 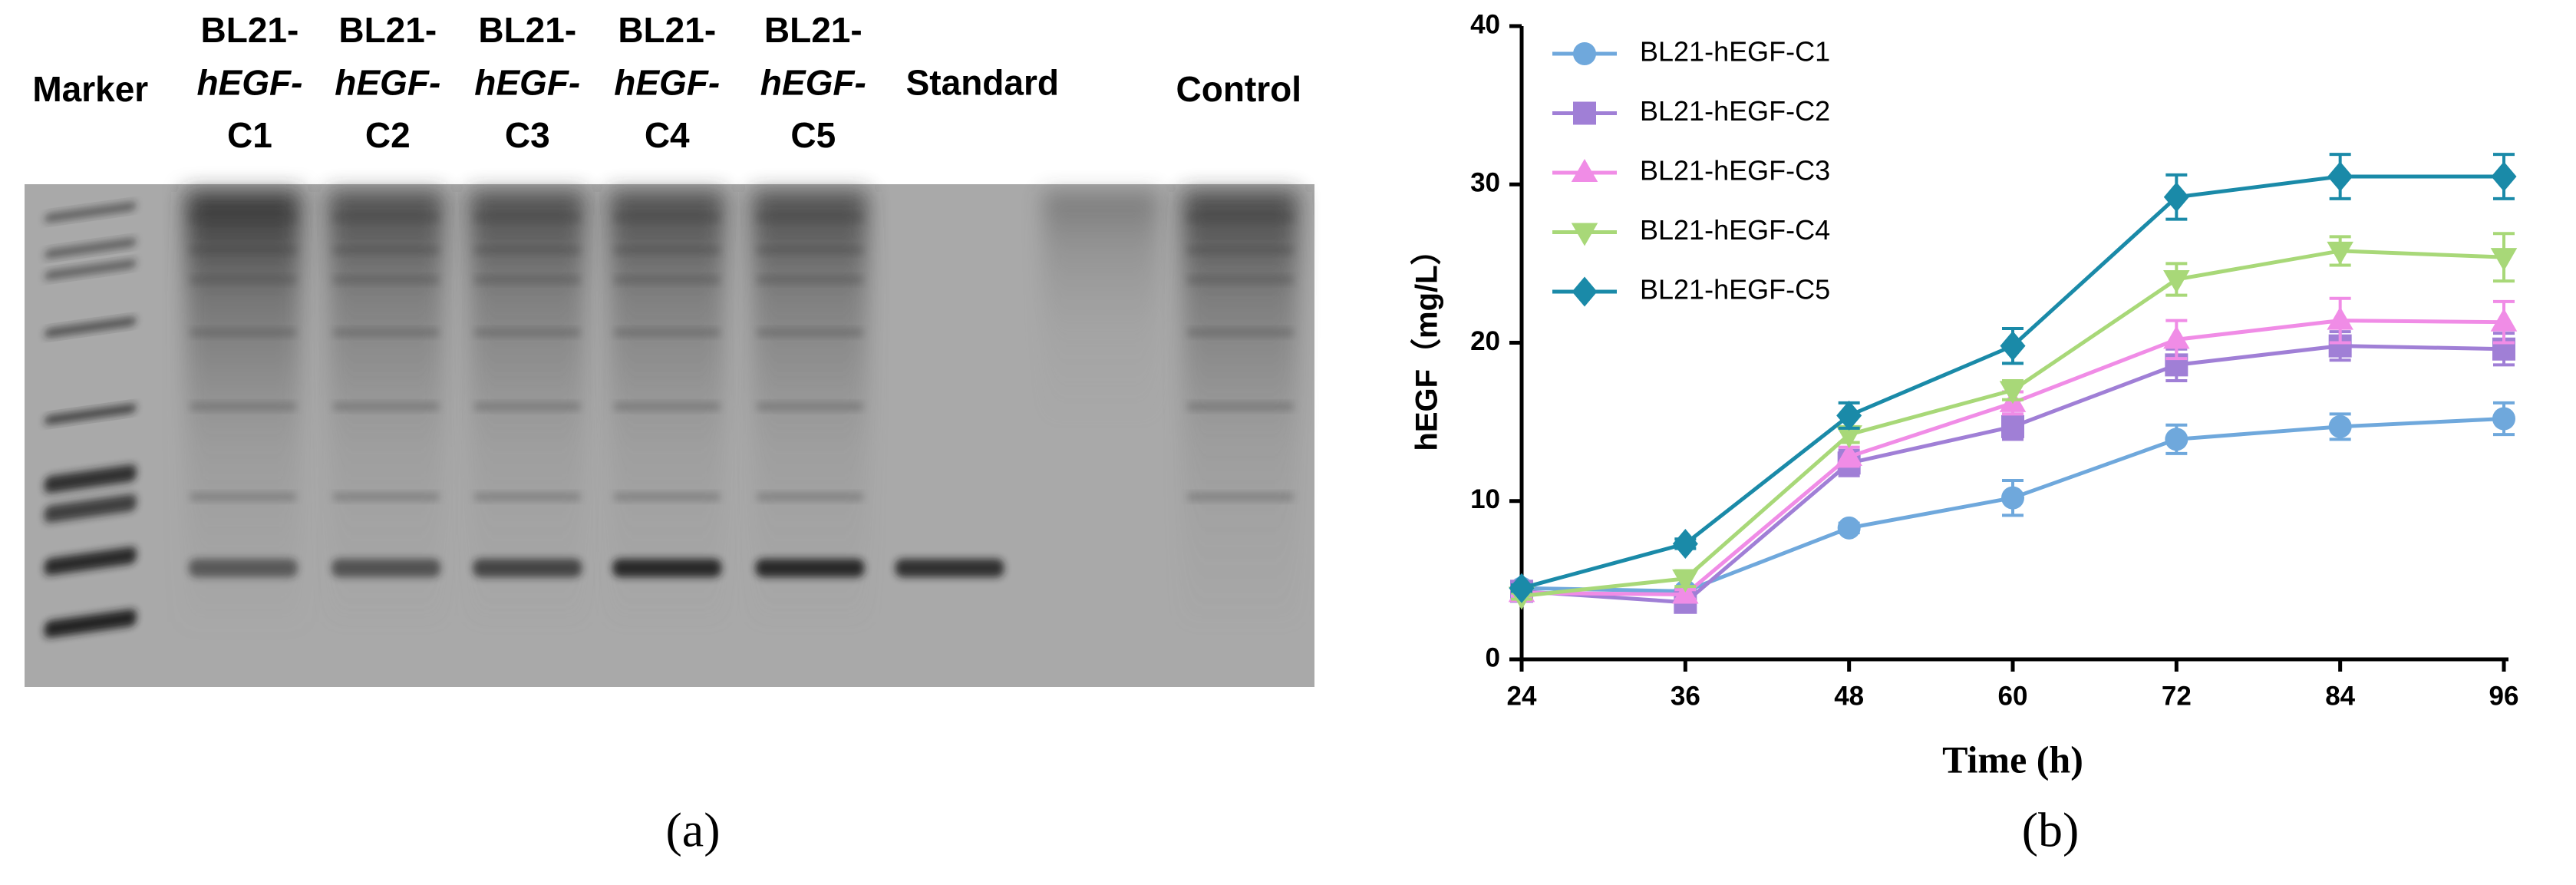 I want to click on panel-caption: (b), so click(x=2051, y=830).